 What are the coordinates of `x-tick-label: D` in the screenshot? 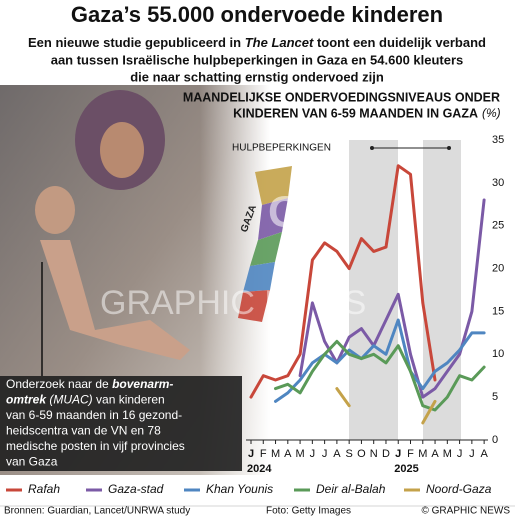 It's located at (386, 454).